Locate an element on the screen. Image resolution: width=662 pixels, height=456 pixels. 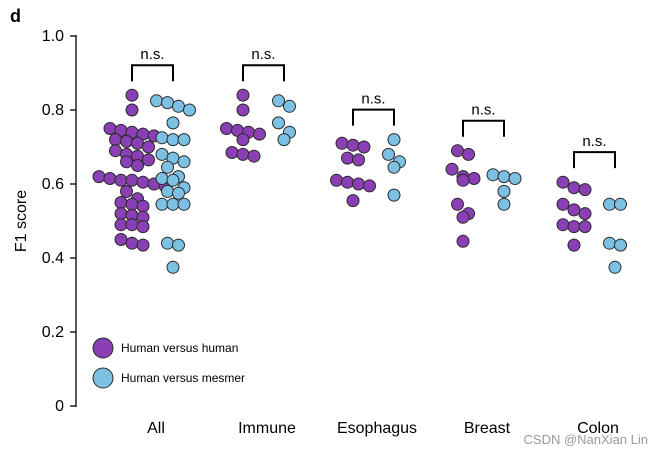
panel-letter: d is located at coordinates (15, 16).